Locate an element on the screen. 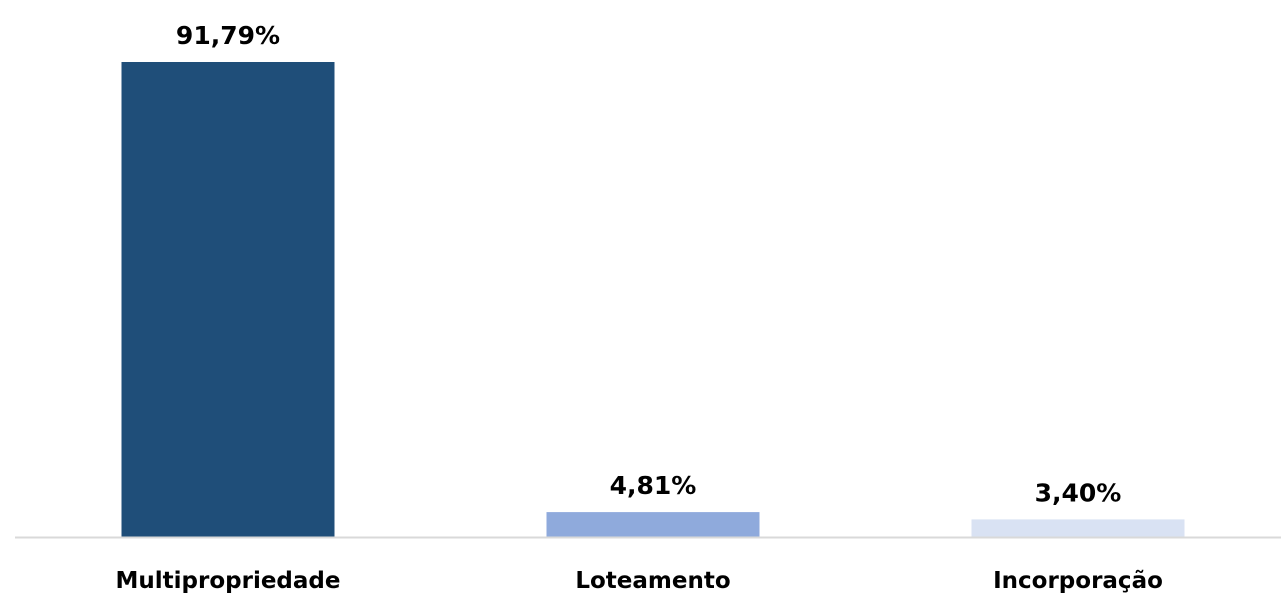 The image size is (1281, 600). bar-loteamento is located at coordinates (653, 524).